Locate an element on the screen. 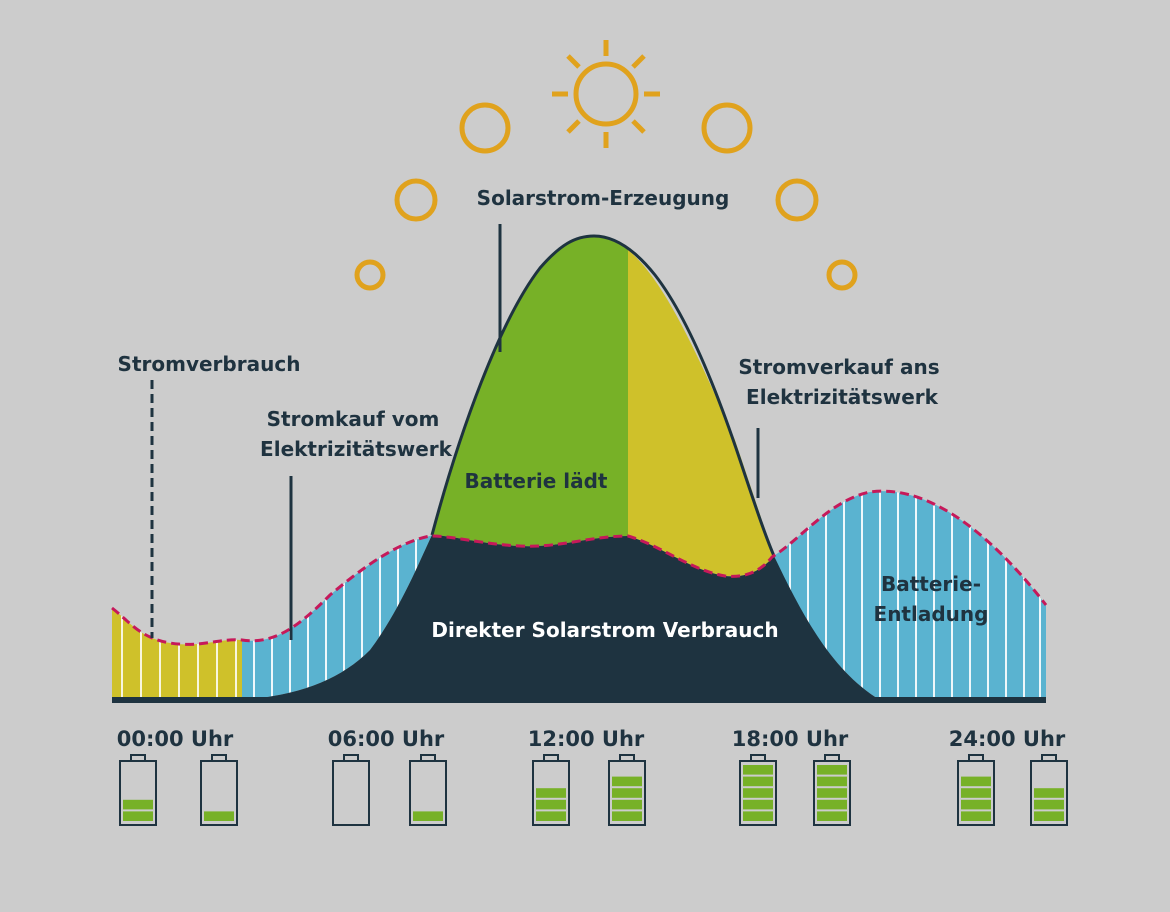 This screenshot has height=912, width=1170. grid-feed-in-label-line2: Elektrizitätswerk is located at coordinates (842, 397).